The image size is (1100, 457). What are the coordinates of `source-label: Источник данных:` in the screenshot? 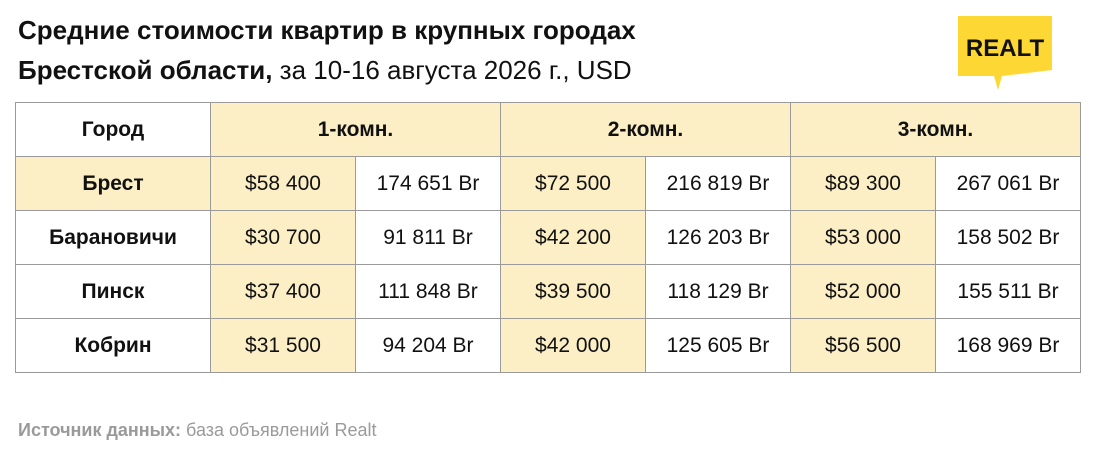 It's located at (100, 430).